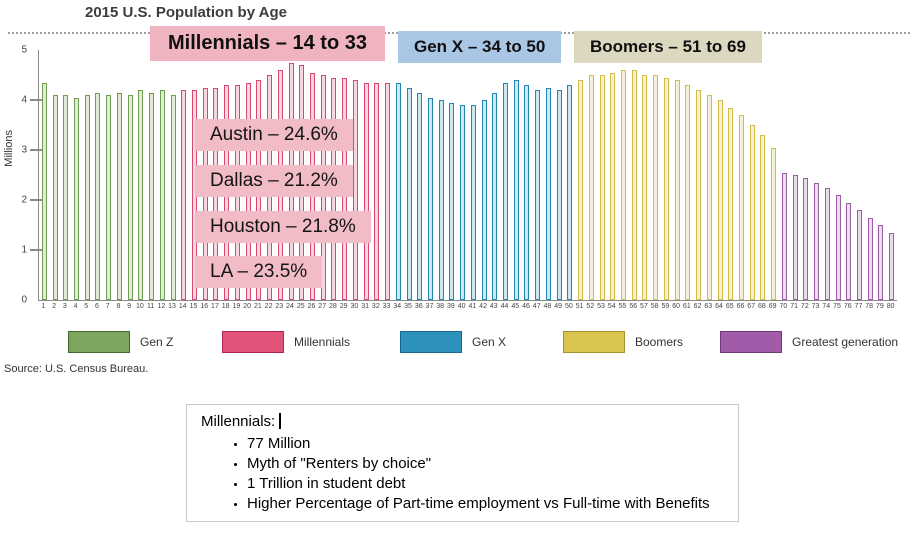 This screenshot has width=918, height=537. Describe the element at coordinates (665, 306) in the screenshot. I see `x-tick-59: 59` at that location.